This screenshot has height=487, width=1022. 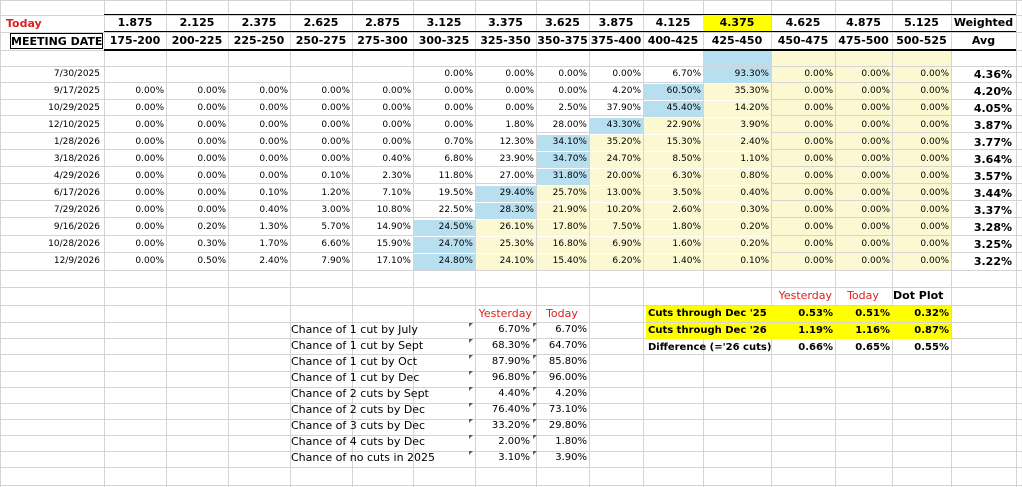 What do you see at coordinates (510, 377) in the screenshot?
I see `chance-yesterday: 96.80%` at bounding box center [510, 377].